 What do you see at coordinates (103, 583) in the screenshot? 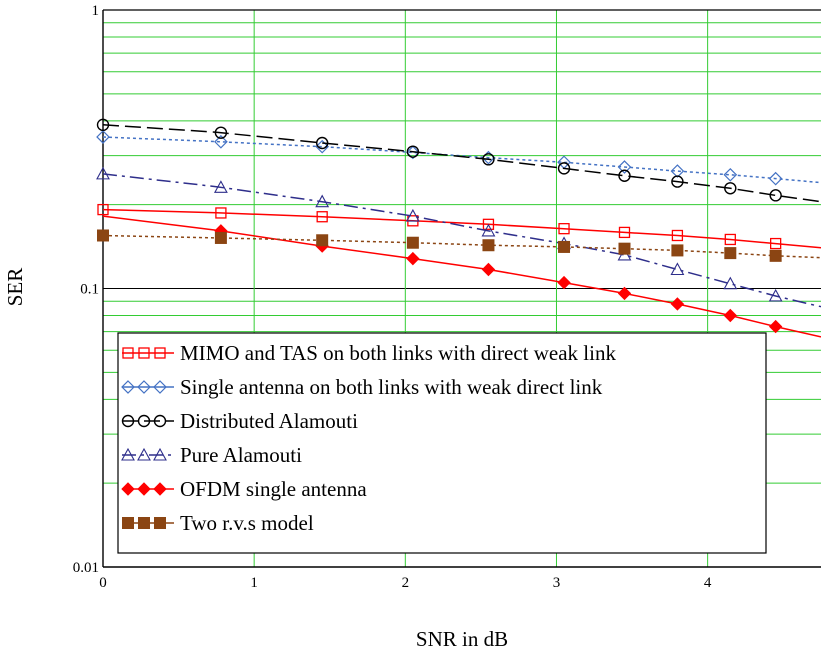
I see `x-tick-label: 0` at bounding box center [103, 583].